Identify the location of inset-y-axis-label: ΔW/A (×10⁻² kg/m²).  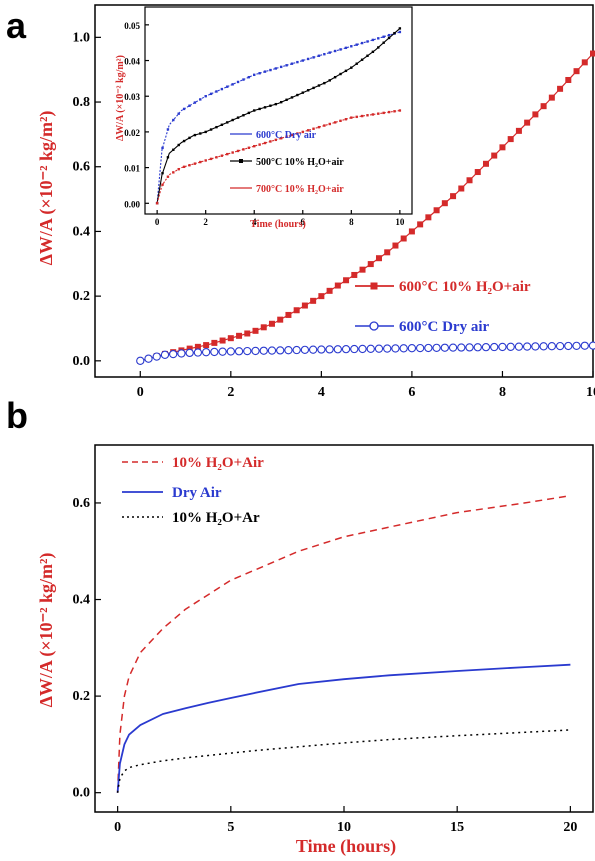
(120, 98).